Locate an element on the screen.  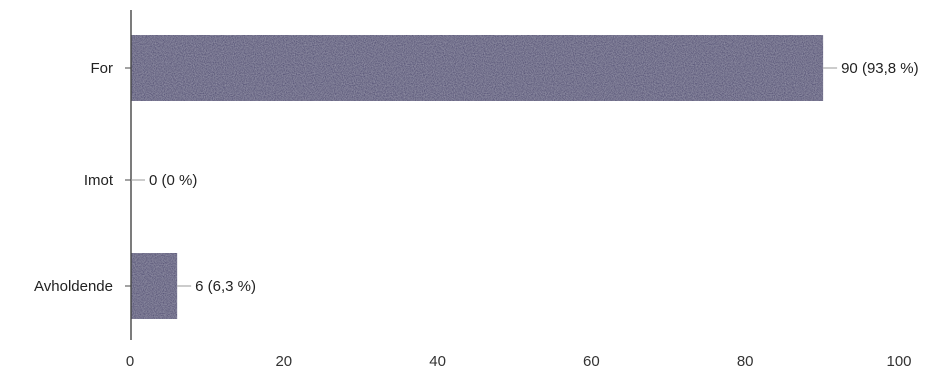
x-tick-label-80: 80 is located at coordinates (745, 361).